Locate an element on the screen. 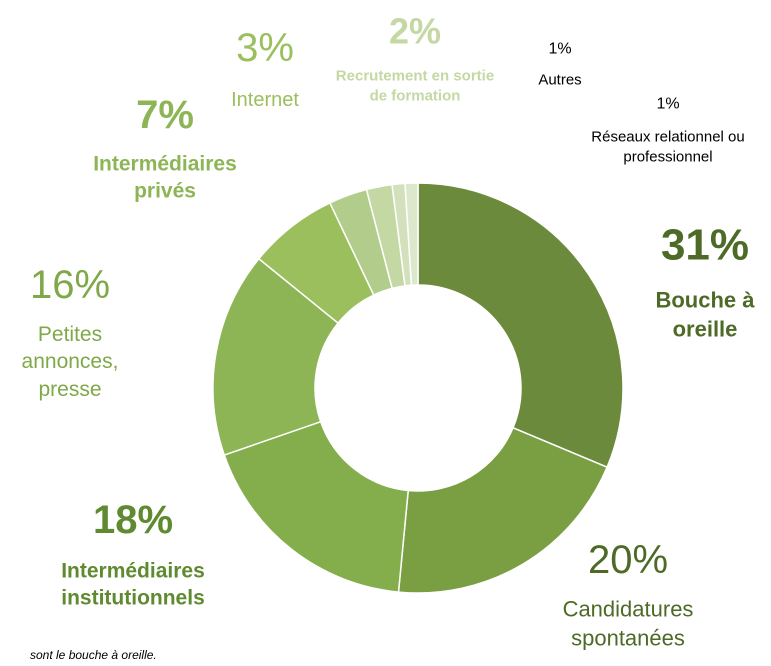 This screenshot has width=771, height=666. value-label: 20% is located at coordinates (628, 560).